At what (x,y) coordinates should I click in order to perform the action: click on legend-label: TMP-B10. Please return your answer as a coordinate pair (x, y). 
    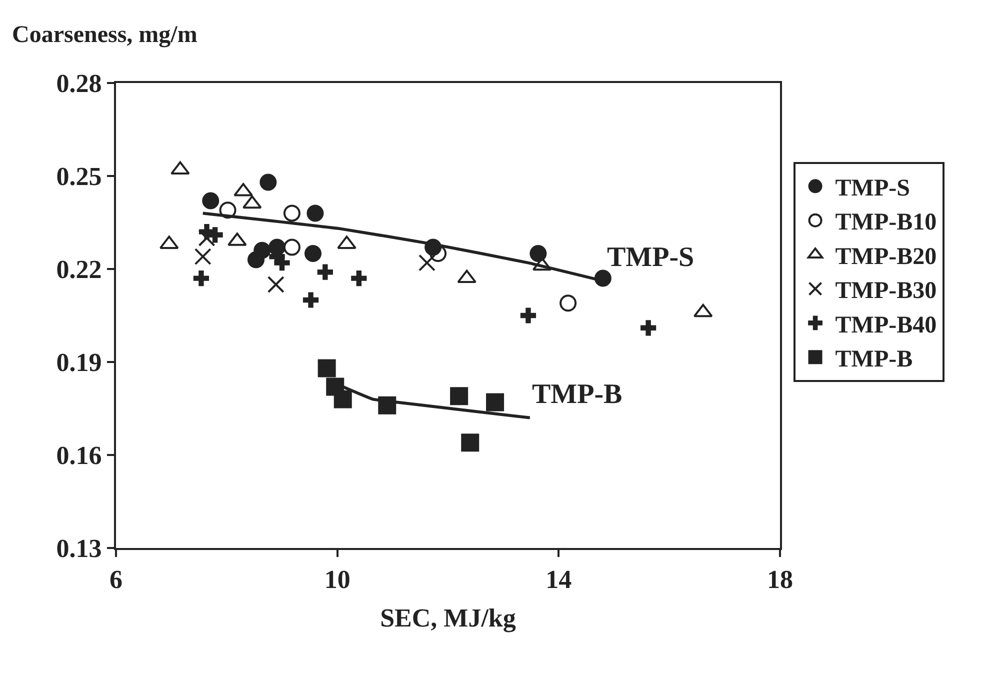
    Looking at the image, I should click on (886, 223).